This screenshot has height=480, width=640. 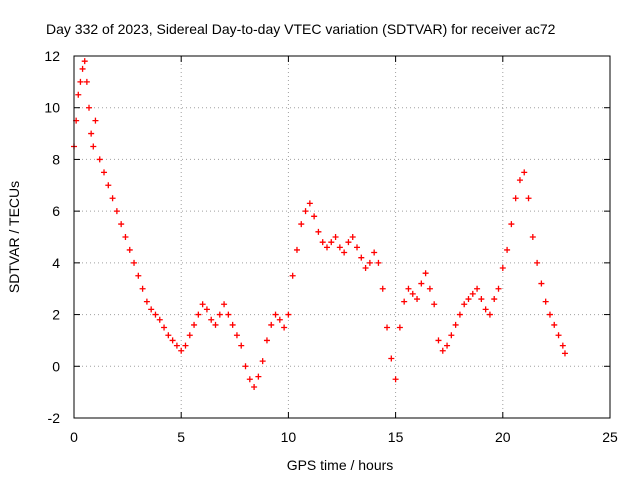 What do you see at coordinates (54, 418) in the screenshot?
I see `y-tick-label: -2` at bounding box center [54, 418].